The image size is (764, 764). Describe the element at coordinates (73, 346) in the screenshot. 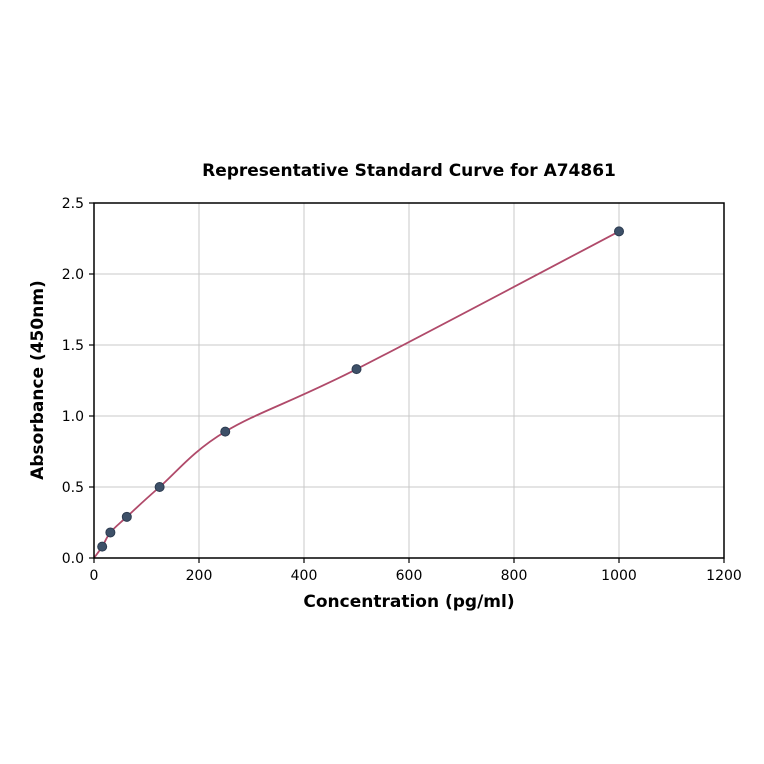

I see `y-tick-label: 1.5` at that location.